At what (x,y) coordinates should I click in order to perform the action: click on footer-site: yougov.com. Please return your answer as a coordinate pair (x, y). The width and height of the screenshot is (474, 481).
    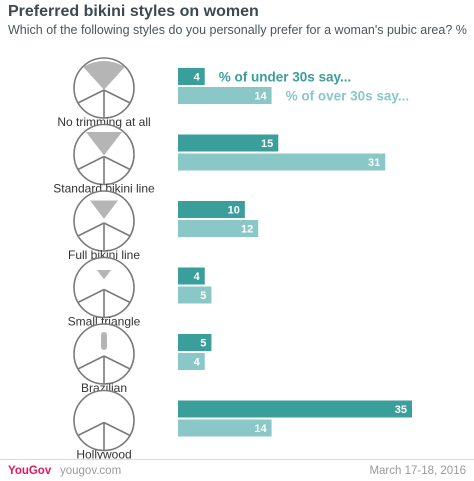
    Looking at the image, I should click on (91, 471).